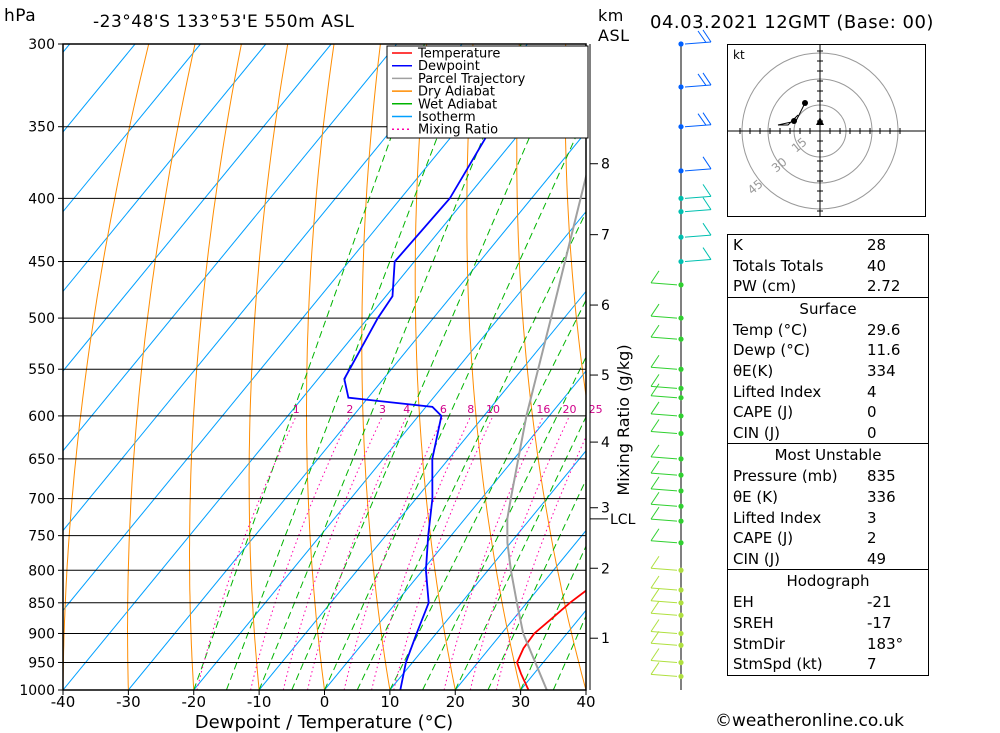  Describe the element at coordinates (828, 455) in the screenshot. I see `most-unstable-title: Most Unstable` at that location.